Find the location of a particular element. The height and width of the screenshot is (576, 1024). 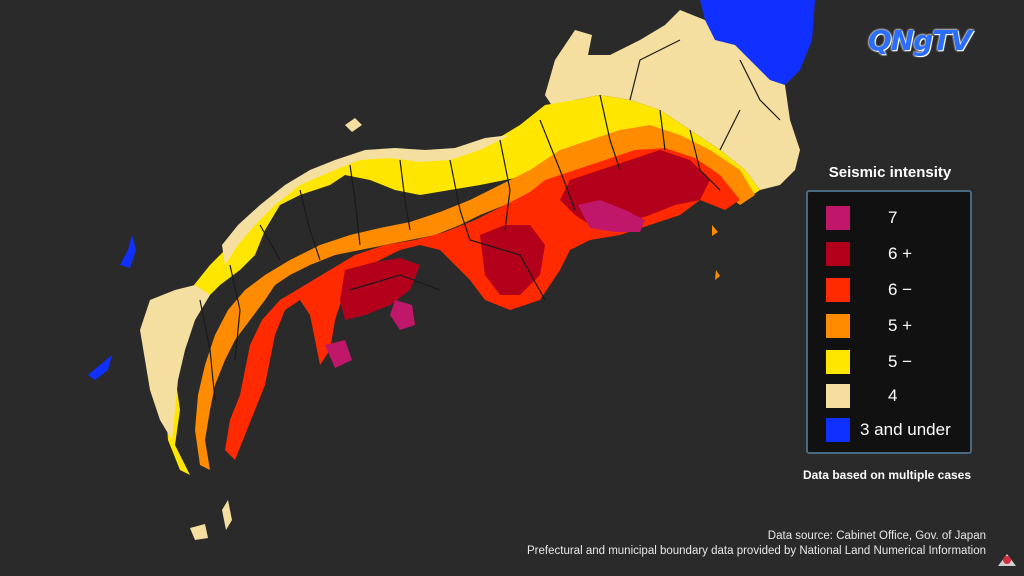

region-intensity-7-kochi is located at coordinates (338, 354).